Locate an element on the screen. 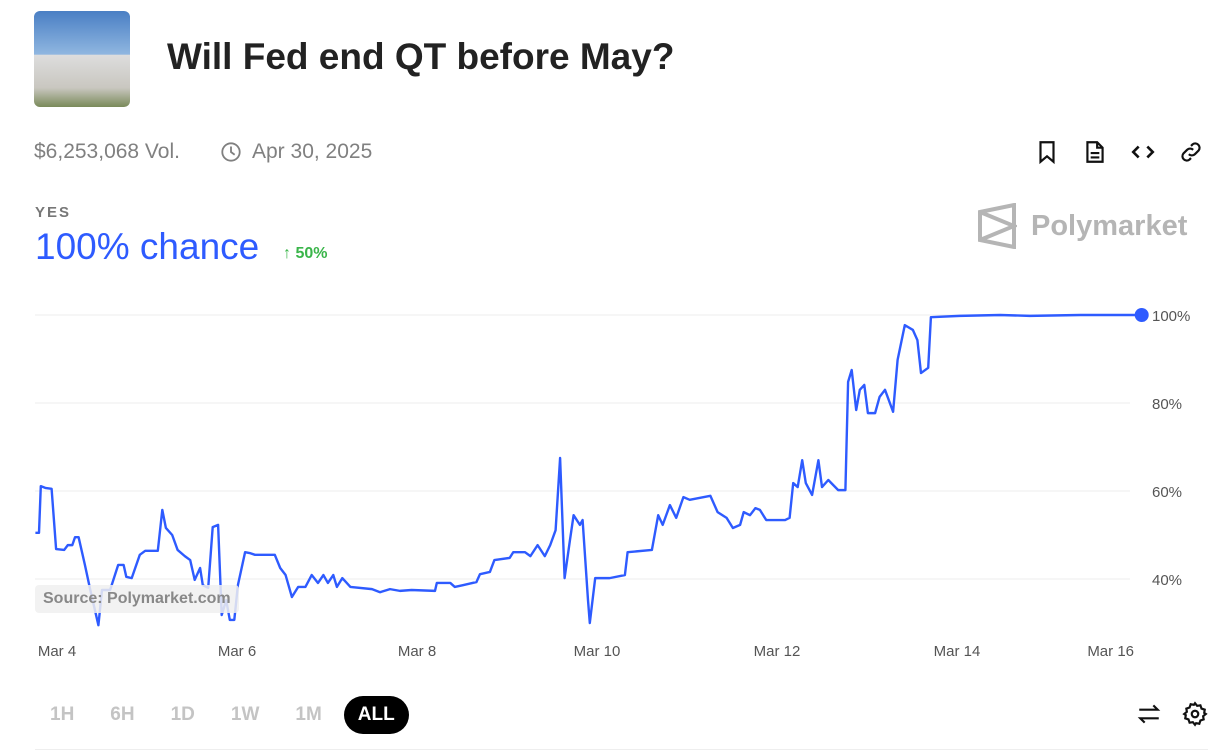 The image size is (1228, 754). range-1w: 1W is located at coordinates (245, 714).